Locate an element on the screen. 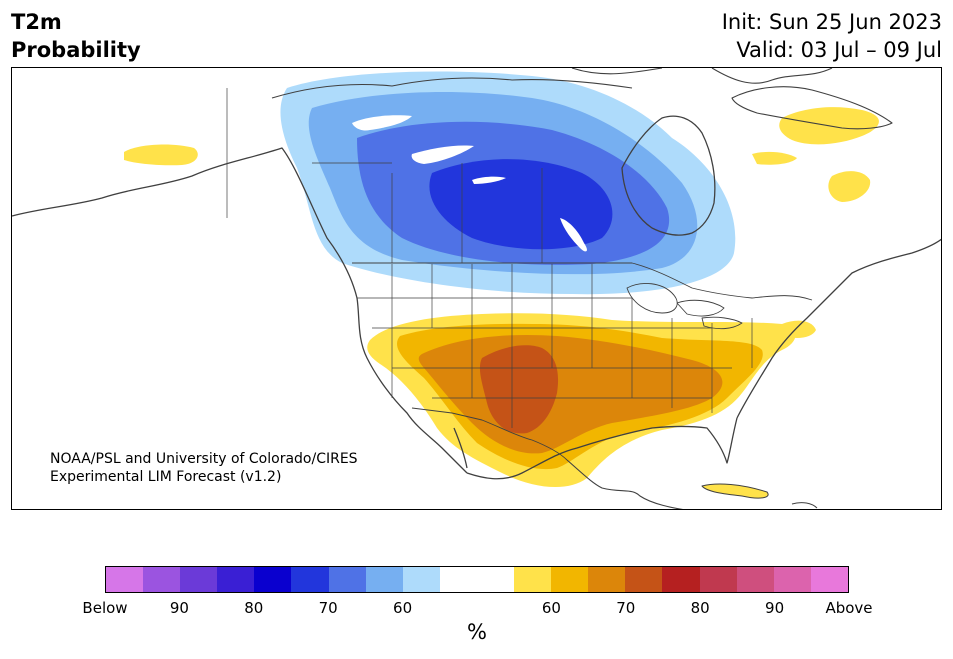 Image resolution: width=953 pixels, height=659 pixels. valid-range: Valid: 03 Jul – 09 Jul is located at coordinates (839, 50).